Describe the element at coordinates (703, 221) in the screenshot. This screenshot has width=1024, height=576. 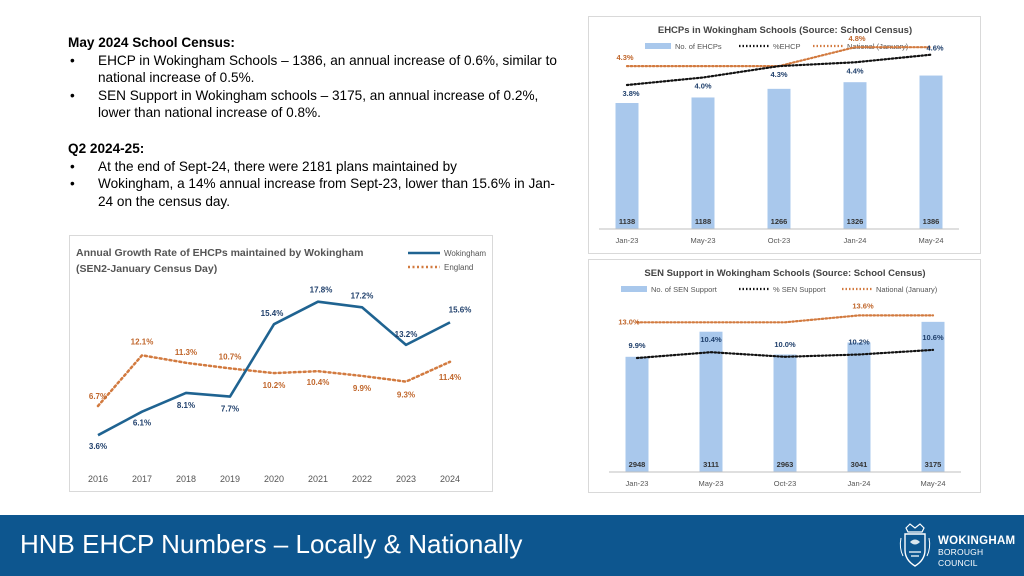
I see `bar-value-label: 1188` at that location.